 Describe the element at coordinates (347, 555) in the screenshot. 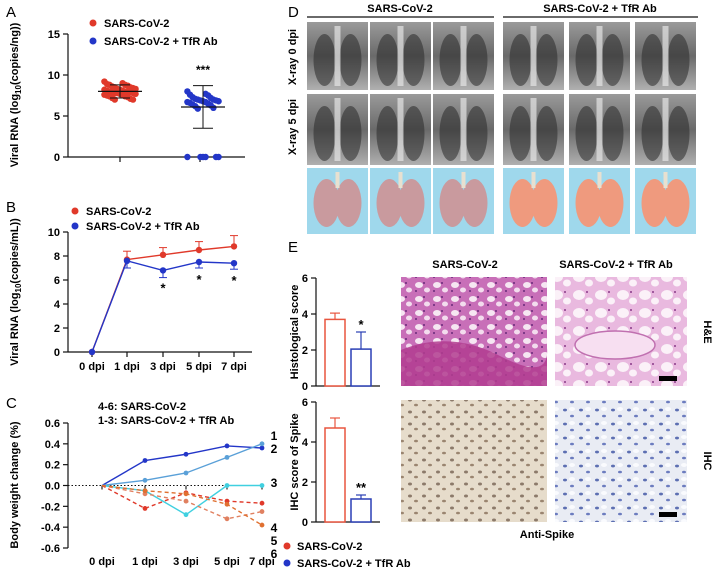

I see `e-legend: SARS-CoV-2 SARS-CoV-2 + TfR Ab` at that location.